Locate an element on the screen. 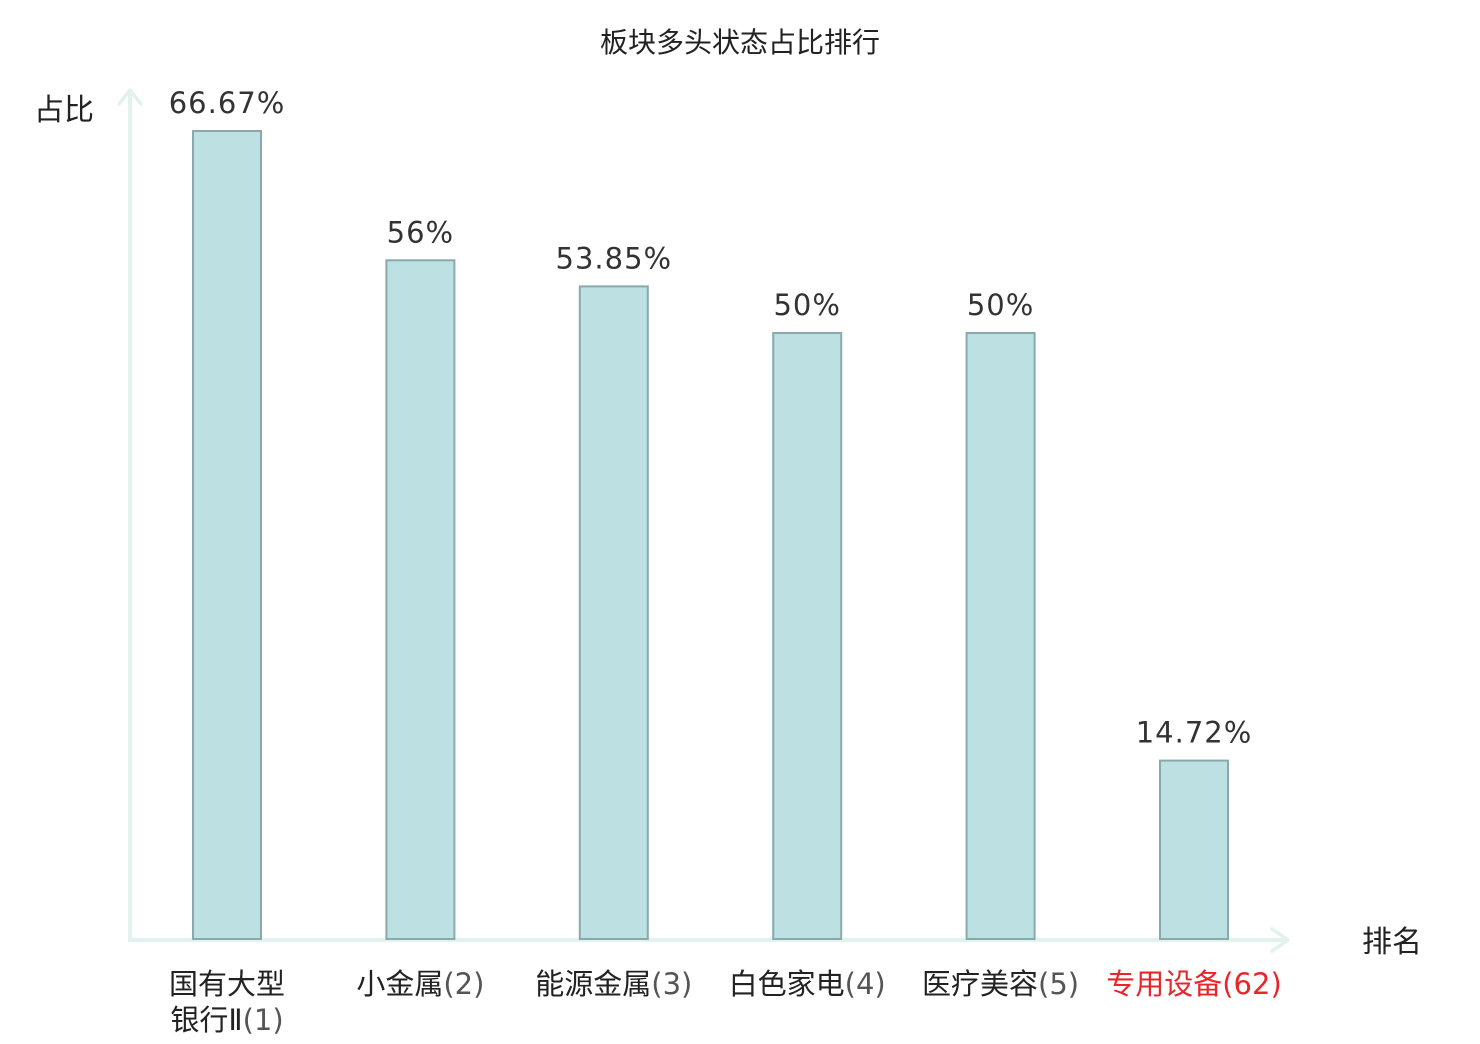 The height and width of the screenshot is (1044, 1480). value-label-4: 50% is located at coordinates (806, 305).